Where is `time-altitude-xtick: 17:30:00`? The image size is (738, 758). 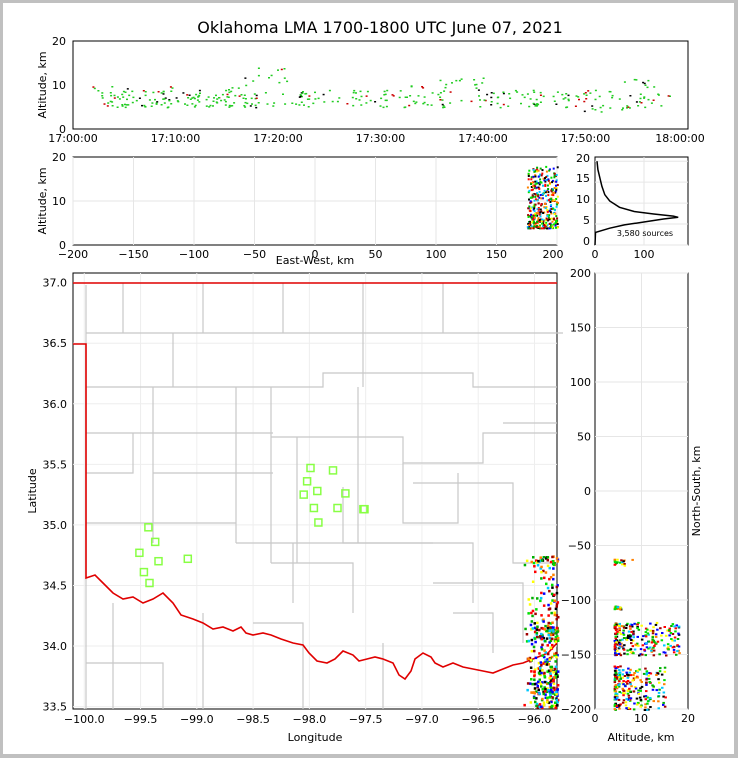
time-altitude-xtick: 17:30:00 is located at coordinates (380, 138).